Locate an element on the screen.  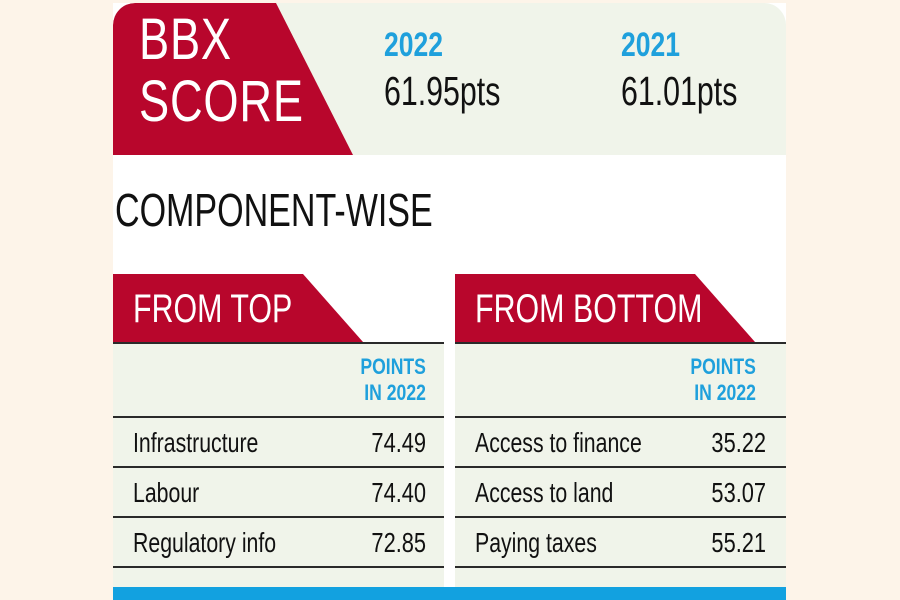
component-name: Regulatory info is located at coordinates (205, 542).